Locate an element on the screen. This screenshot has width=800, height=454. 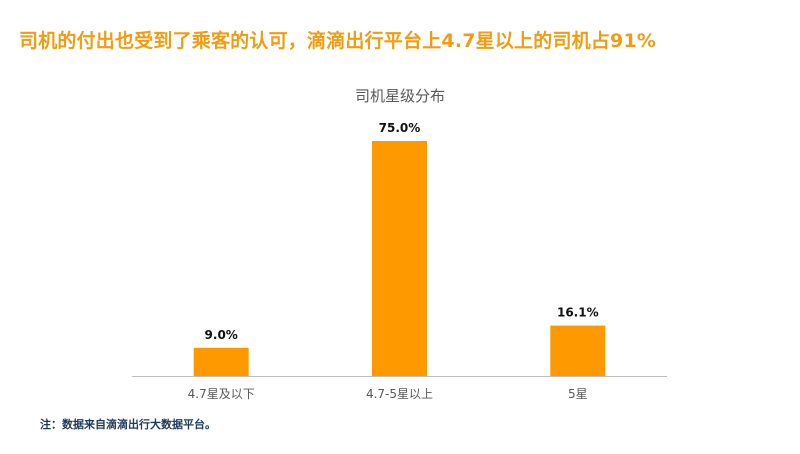
bar-value-label-1: 75.0% is located at coordinates (400, 128).